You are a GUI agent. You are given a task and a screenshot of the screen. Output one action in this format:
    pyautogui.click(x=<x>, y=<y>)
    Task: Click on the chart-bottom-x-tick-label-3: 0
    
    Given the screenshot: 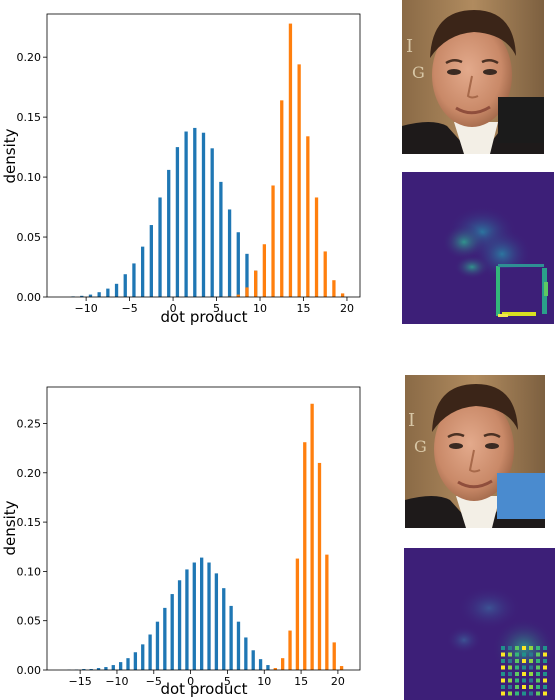 What is the action you would take?
    pyautogui.click(x=190, y=681)
    